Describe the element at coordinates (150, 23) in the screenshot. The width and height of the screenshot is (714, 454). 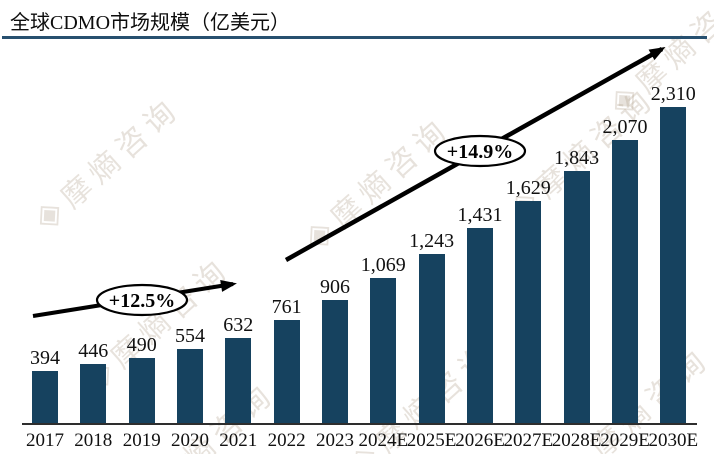
I see `page-title: 全球CDMO市场规模（亿美元）` at that location.